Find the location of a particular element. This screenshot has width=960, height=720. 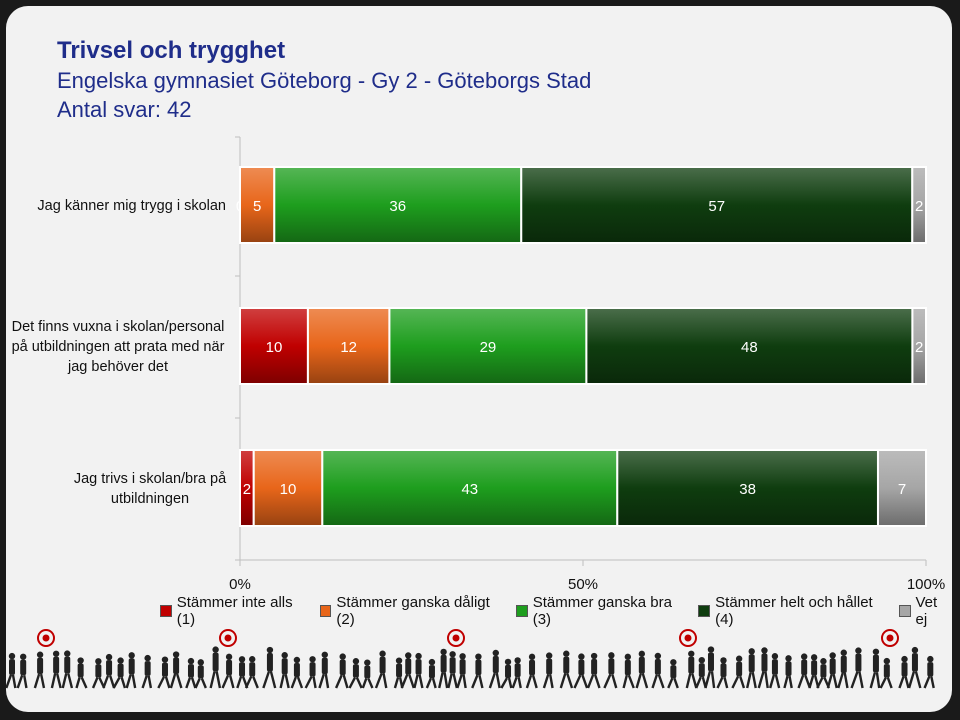

data-label: 2 is located at coordinates (919, 347).